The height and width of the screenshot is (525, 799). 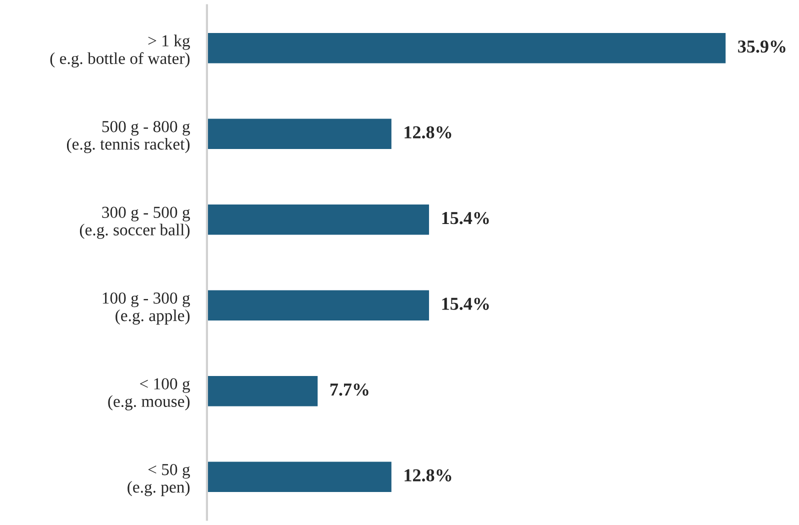 I want to click on y-tick-label: > 1 kg ( e.g. bottle of water), so click(x=120, y=51).